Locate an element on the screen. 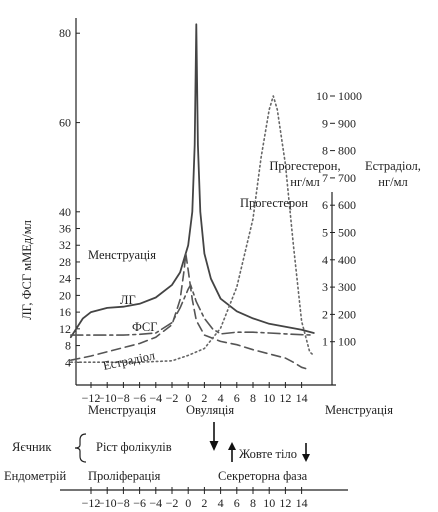  estradiol-tick-label: 500 is located at coordinates (347, 233).